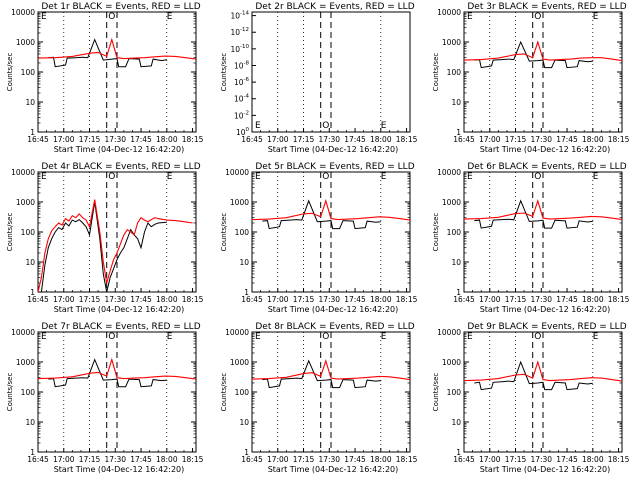  What do you see at coordinates (242, 99) in the screenshot?
I see `y-tick-label: 10⁻⁴` at bounding box center [242, 99].